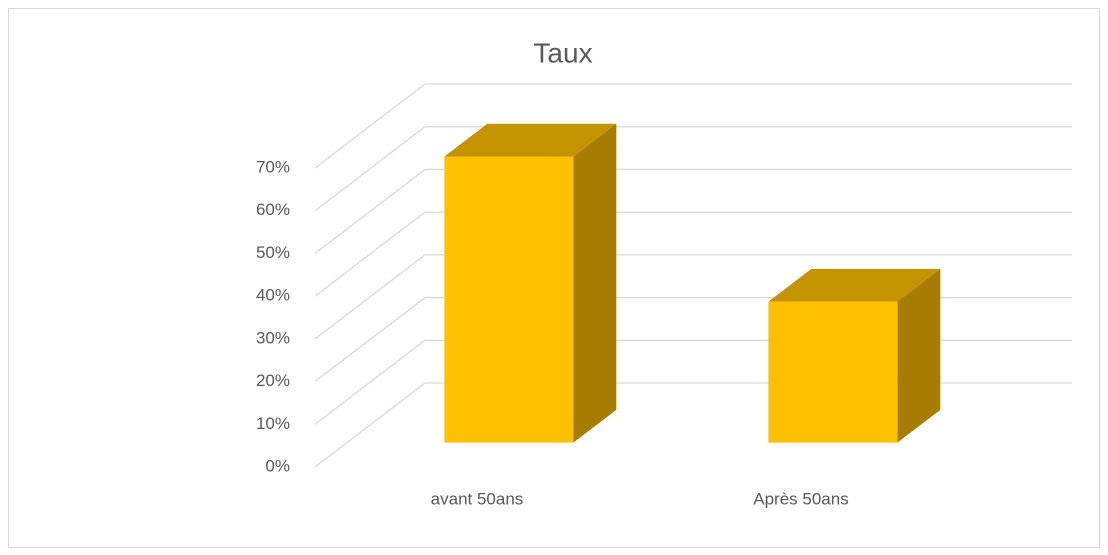 This screenshot has width=1108, height=555. Describe the element at coordinates (562, 52) in the screenshot. I see `chart-title: Taux` at that location.